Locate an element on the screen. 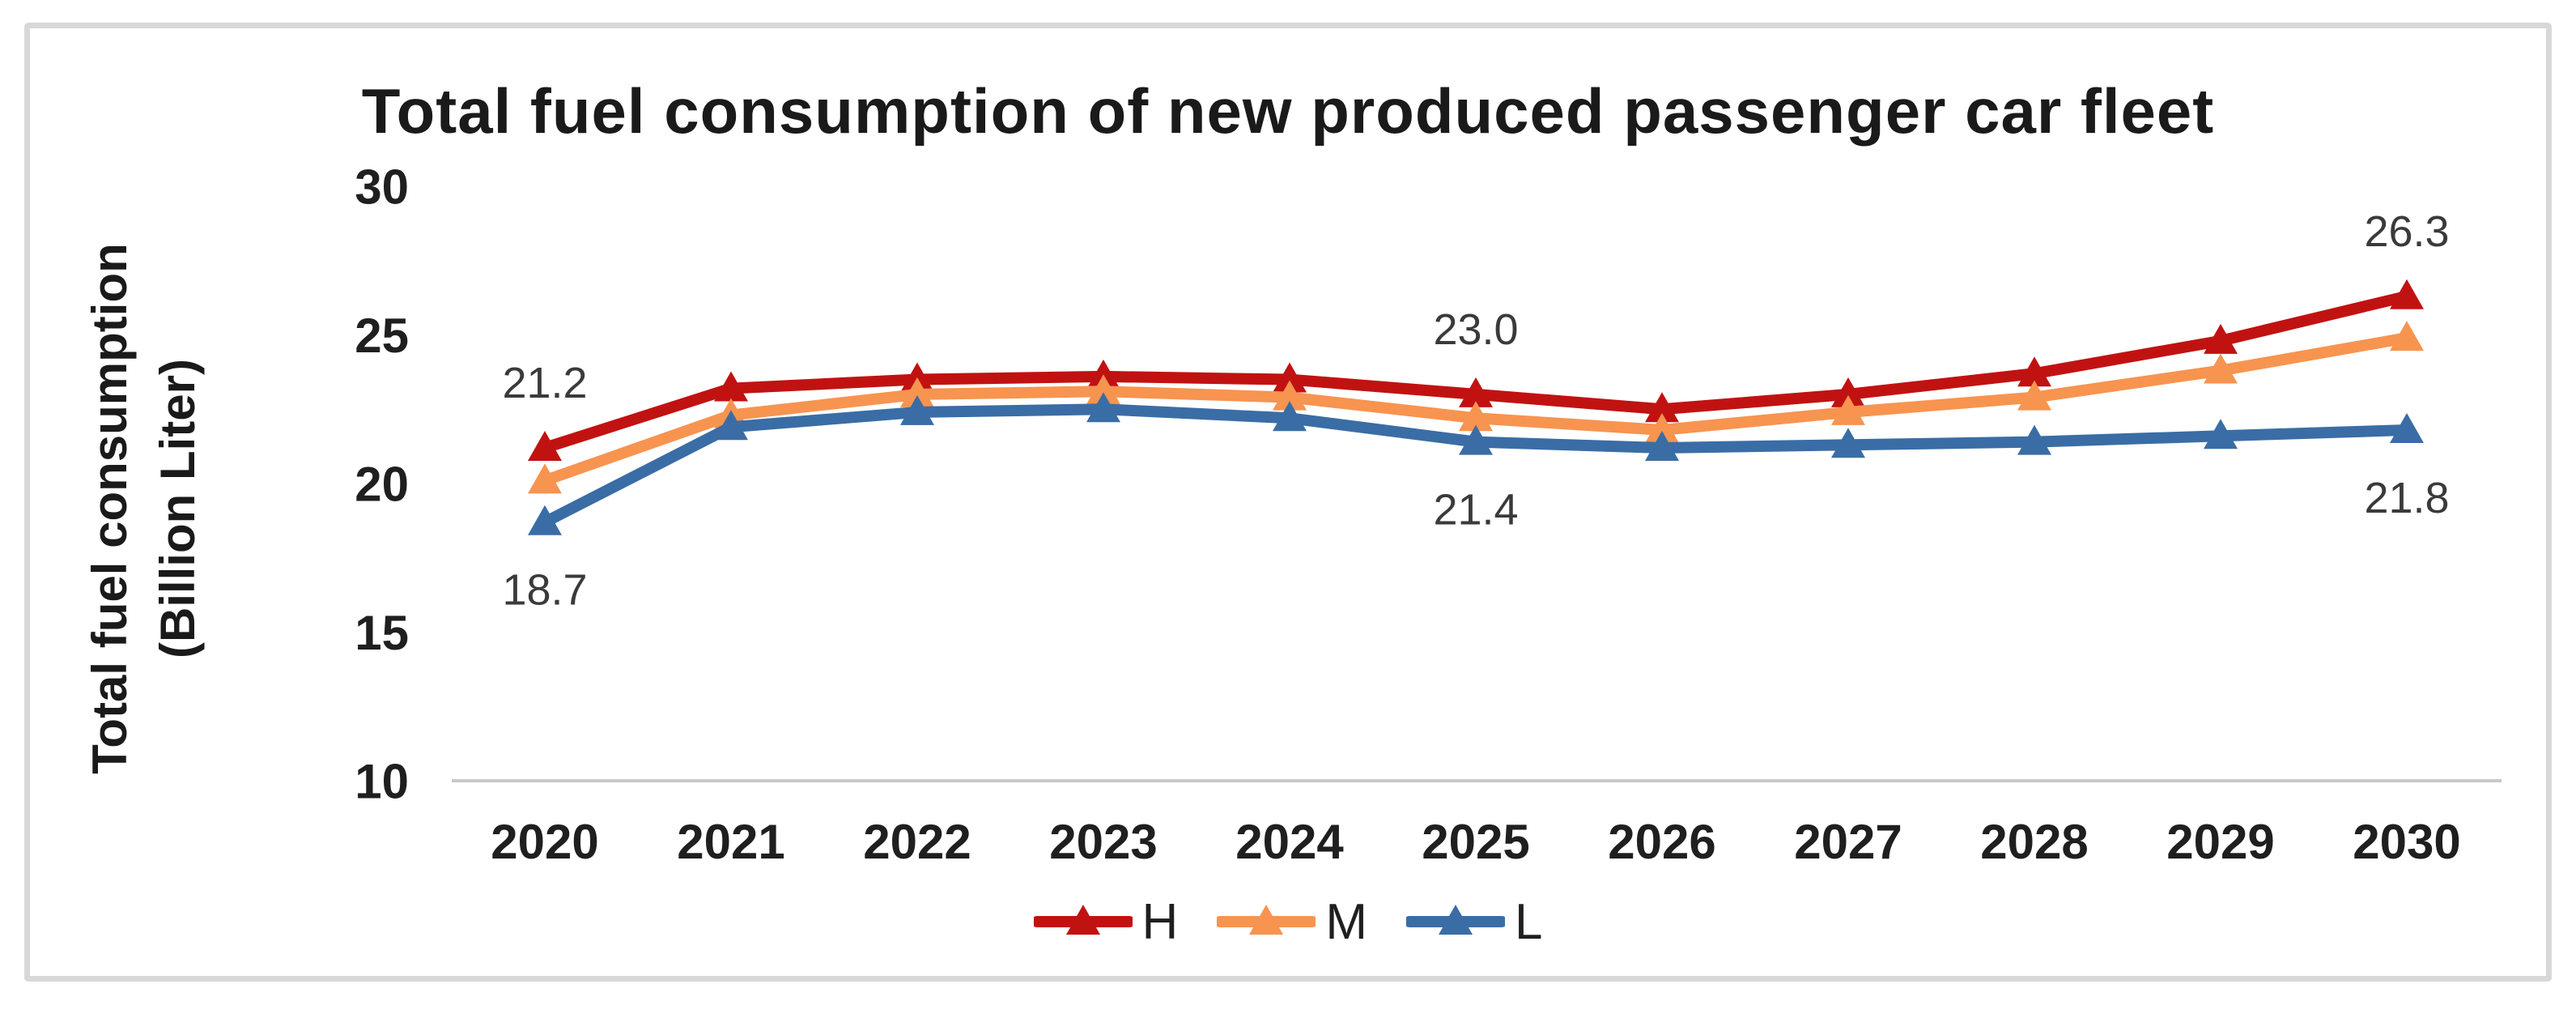 Image resolution: width=2576 pixels, height=1014 pixels. point-label: 26.3 is located at coordinates (2406, 232).